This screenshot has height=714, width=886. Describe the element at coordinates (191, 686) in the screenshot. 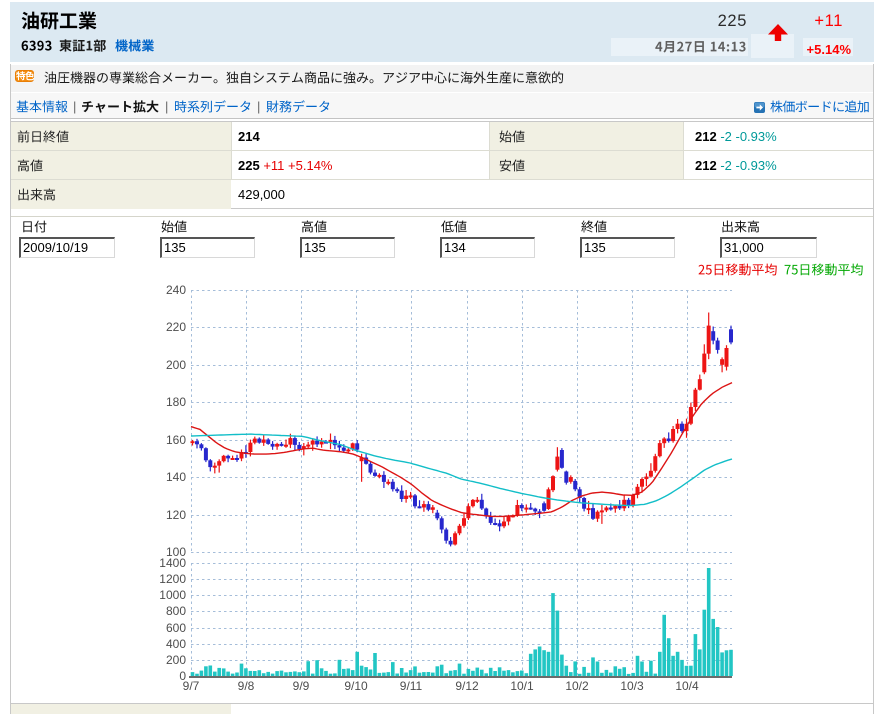

I see `svg-text: 9/7` at that location.